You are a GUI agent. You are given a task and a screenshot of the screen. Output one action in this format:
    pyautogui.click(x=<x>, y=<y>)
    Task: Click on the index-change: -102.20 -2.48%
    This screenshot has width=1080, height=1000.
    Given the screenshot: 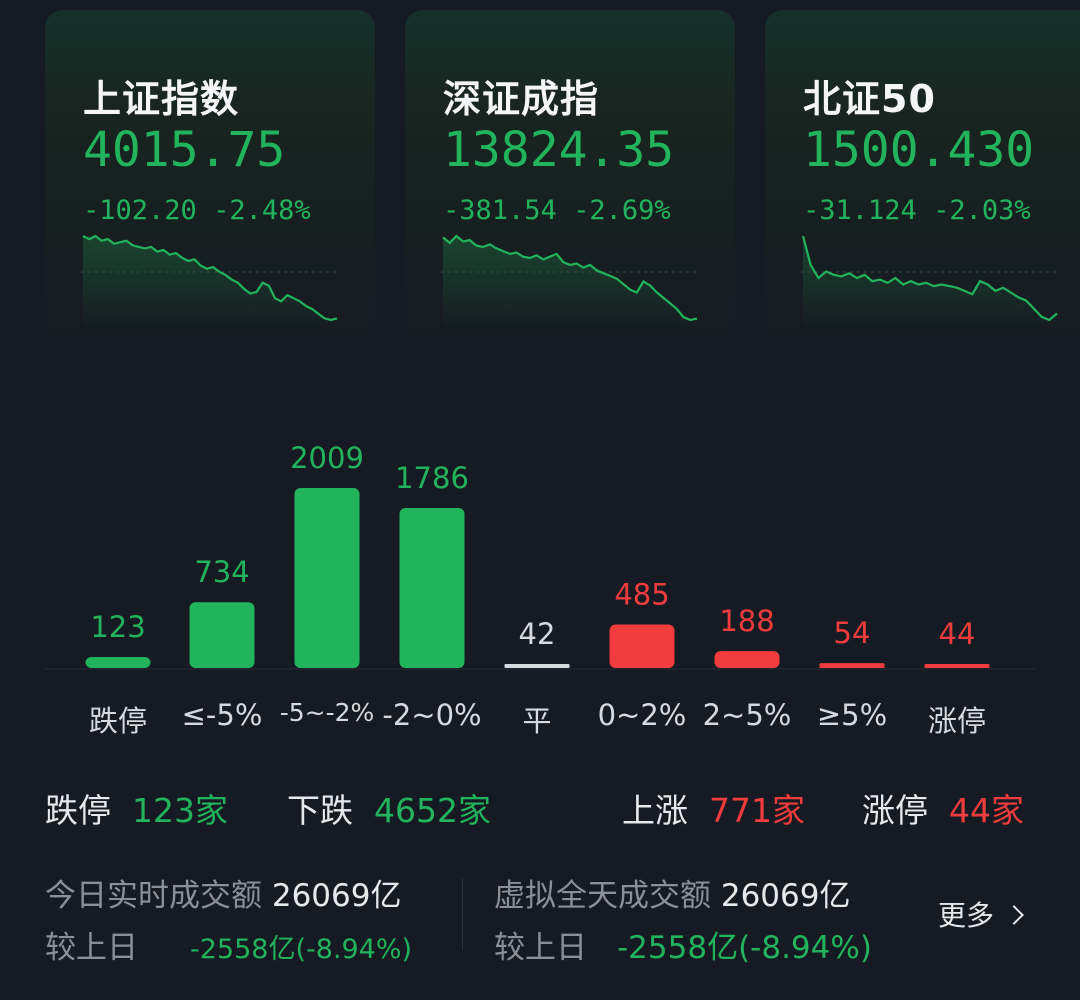 What is the action you would take?
    pyautogui.click(x=197, y=210)
    